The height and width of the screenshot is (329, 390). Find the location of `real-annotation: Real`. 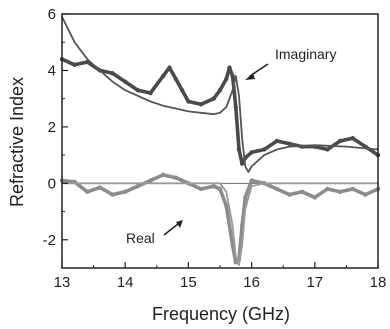

real-annotation: Real is located at coordinates (140, 238).